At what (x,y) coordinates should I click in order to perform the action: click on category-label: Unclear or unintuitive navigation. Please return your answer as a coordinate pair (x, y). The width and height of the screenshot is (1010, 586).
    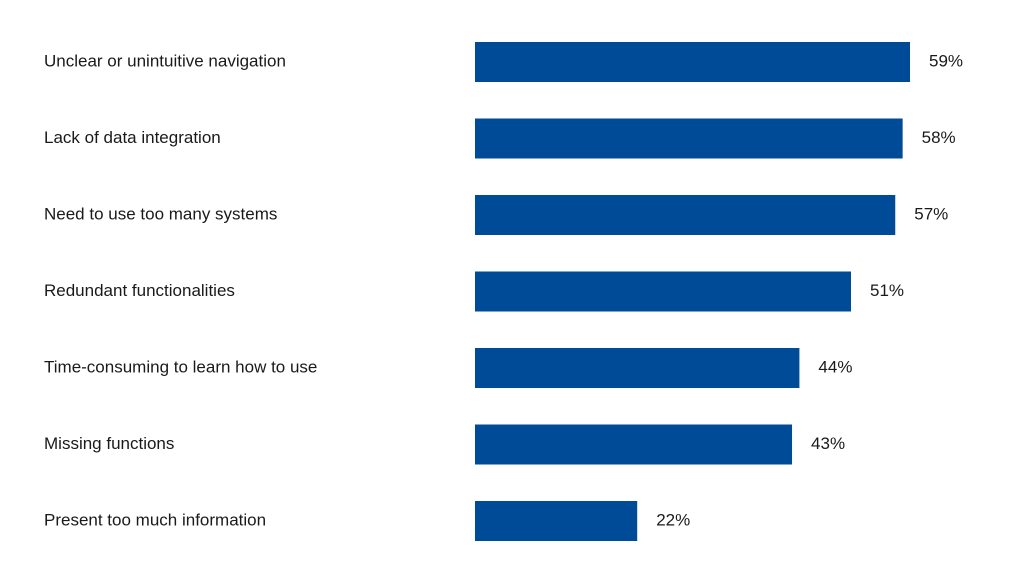
    Looking at the image, I should click on (165, 60).